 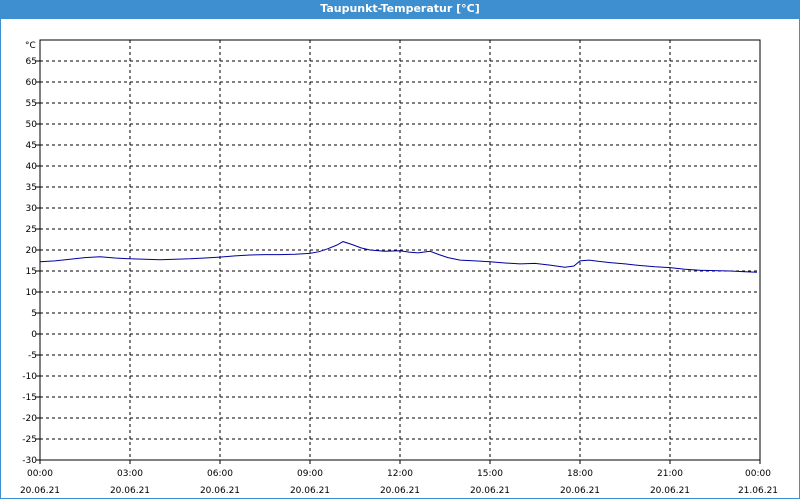 I want to click on y-tick-label: 10, so click(x=32, y=293).